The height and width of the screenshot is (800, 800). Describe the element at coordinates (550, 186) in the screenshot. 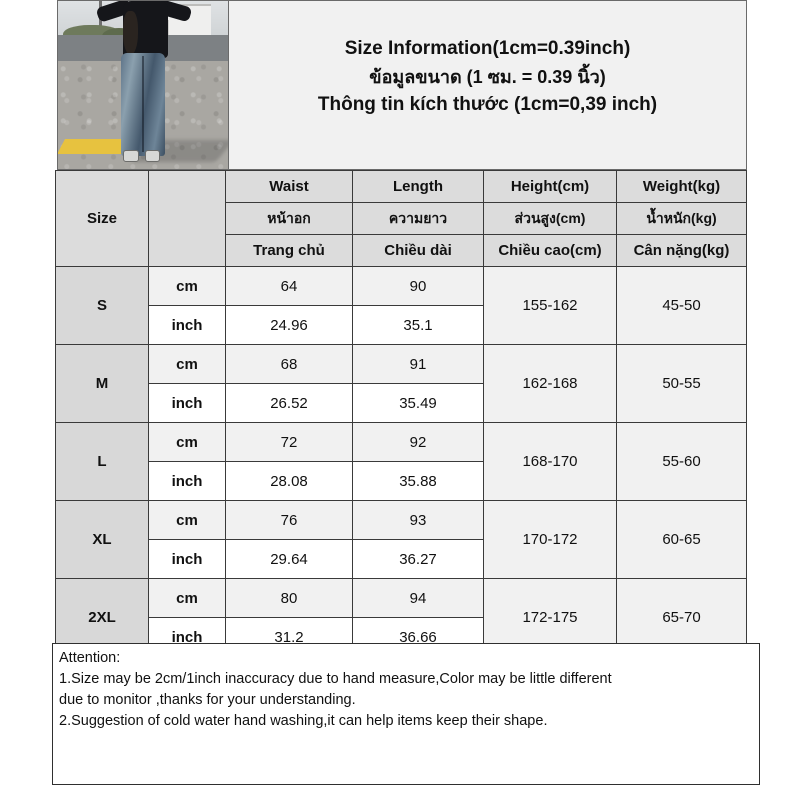

I see `header-height-en: Height(cm)` at that location.